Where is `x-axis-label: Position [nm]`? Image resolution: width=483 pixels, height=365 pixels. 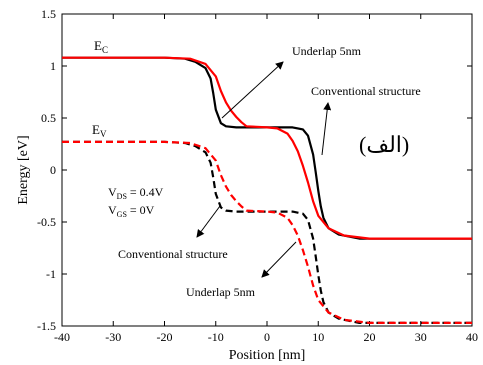
x-axis-label: Position [nm] is located at coordinates (267, 355).